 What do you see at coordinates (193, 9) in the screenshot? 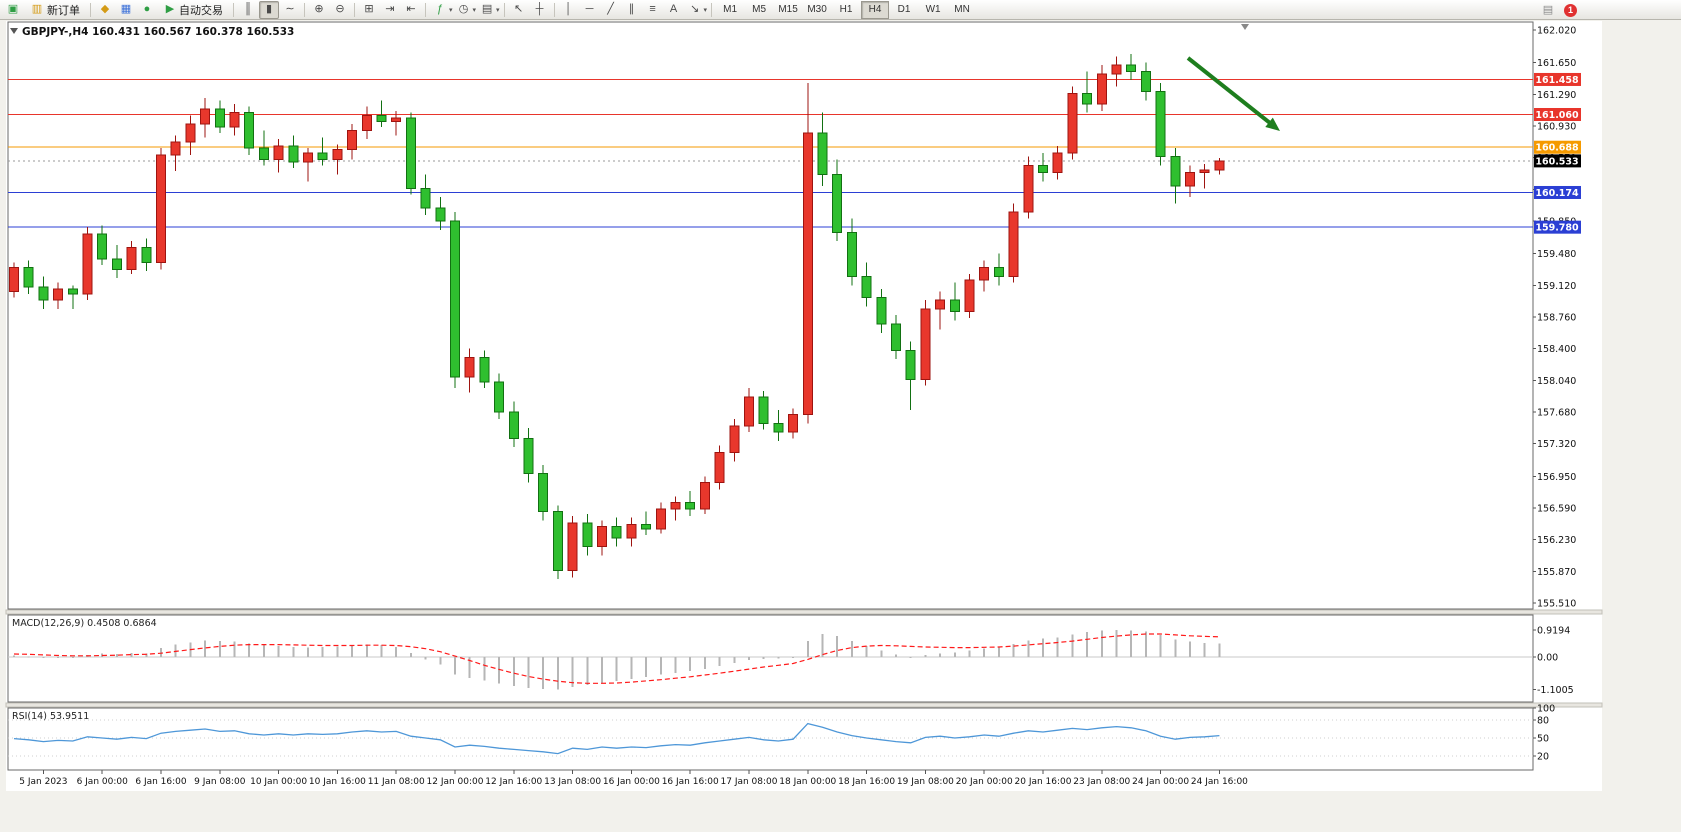
I see `auto-trading-button: ▶ 自动交易` at bounding box center [193, 9].